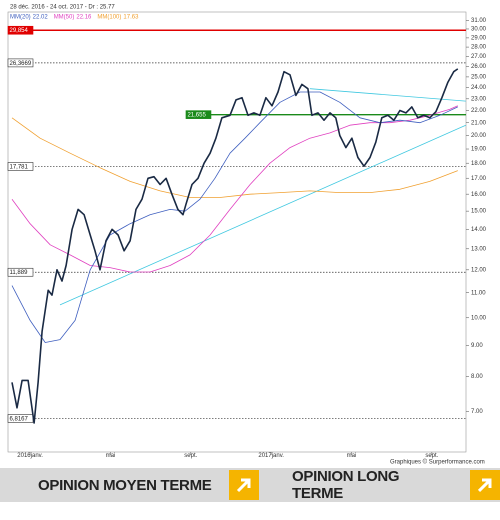 This screenshot has height=520, width=500. I want to click on level-label: 21,655, so click(196, 116).